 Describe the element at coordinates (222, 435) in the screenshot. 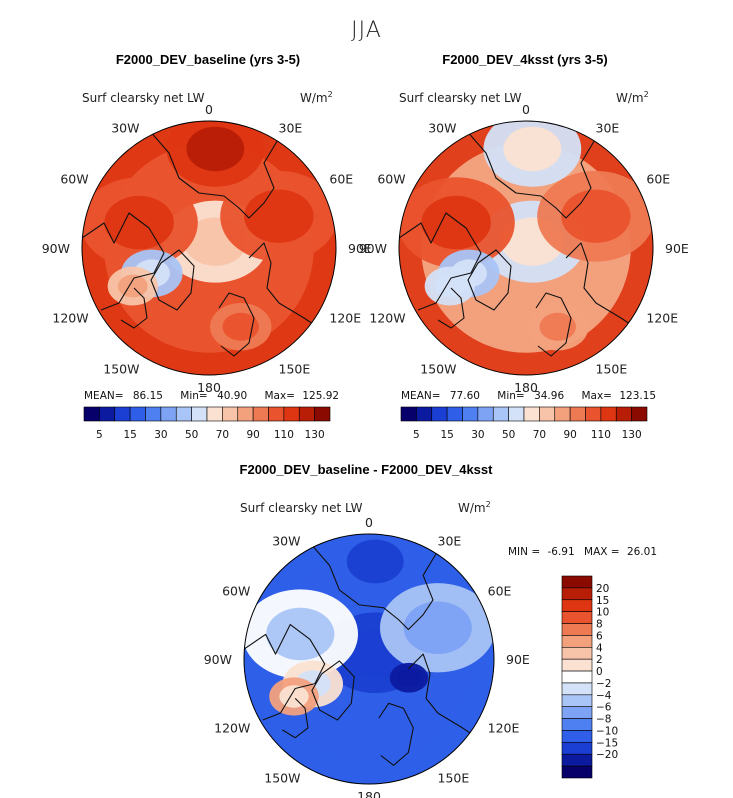

I see `colorbar-tick-label: 70` at that location.